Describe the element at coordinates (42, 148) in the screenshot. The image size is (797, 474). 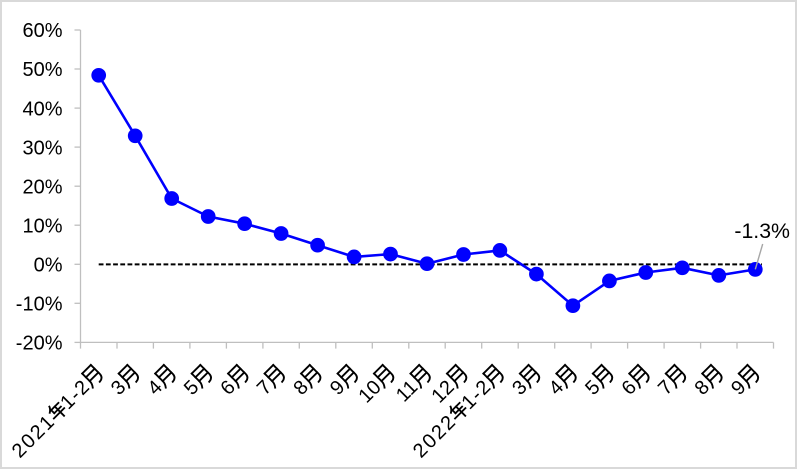
I see `svg-text: 30%` at that location.